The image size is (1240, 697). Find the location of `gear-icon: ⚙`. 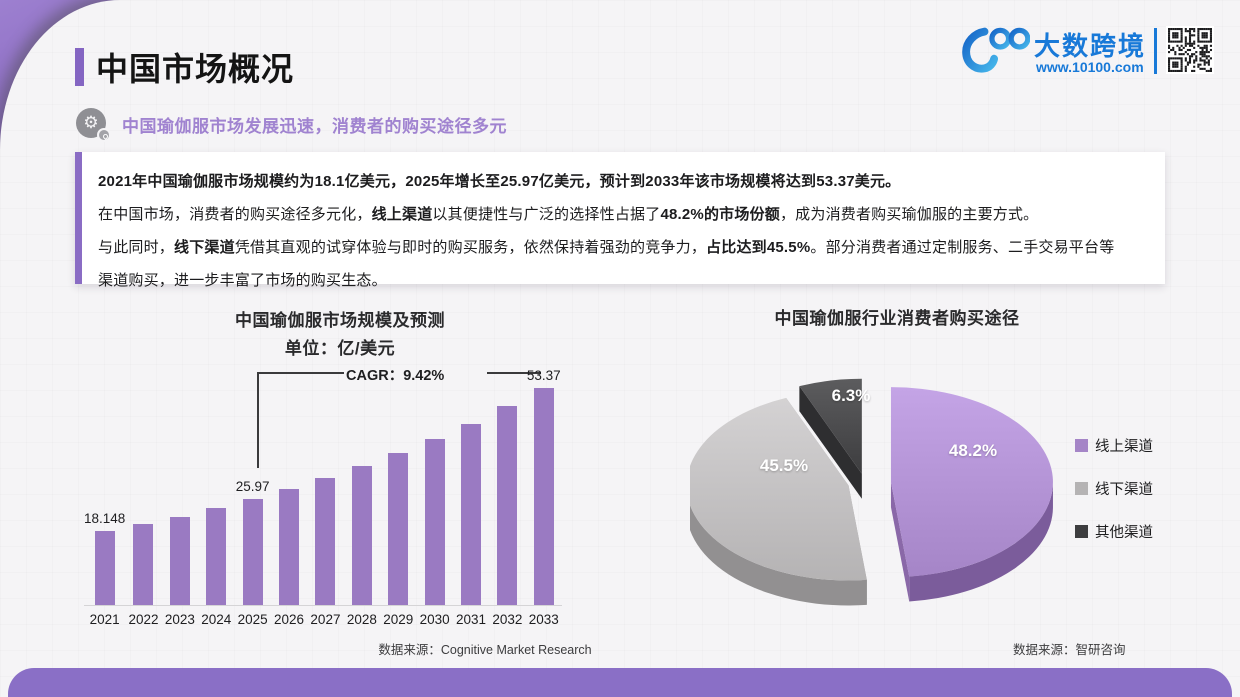

gear-icon: ⚙ is located at coordinates (93, 125).